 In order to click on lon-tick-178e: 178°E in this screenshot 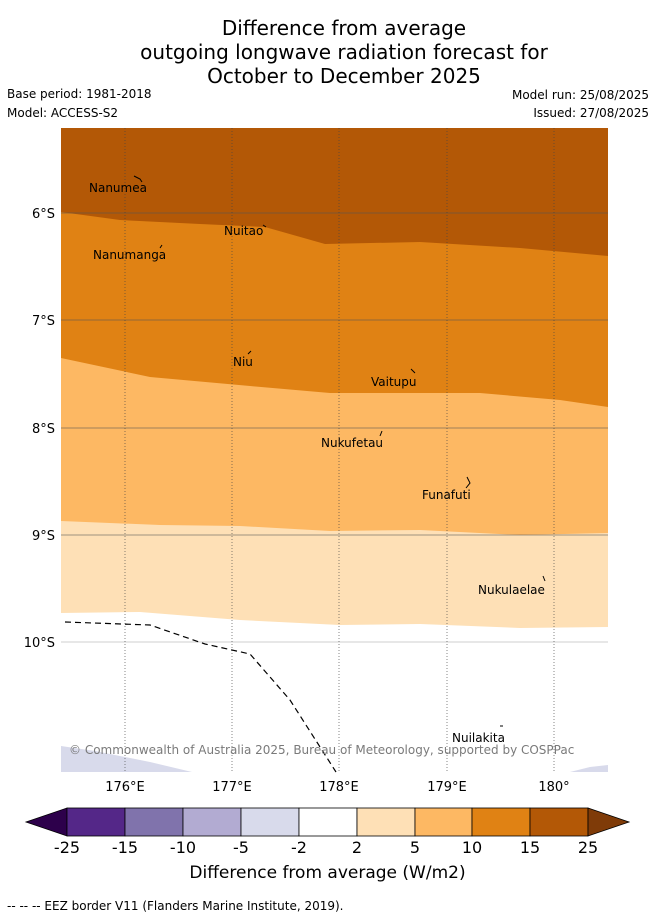, I will do `click(339, 787)`.